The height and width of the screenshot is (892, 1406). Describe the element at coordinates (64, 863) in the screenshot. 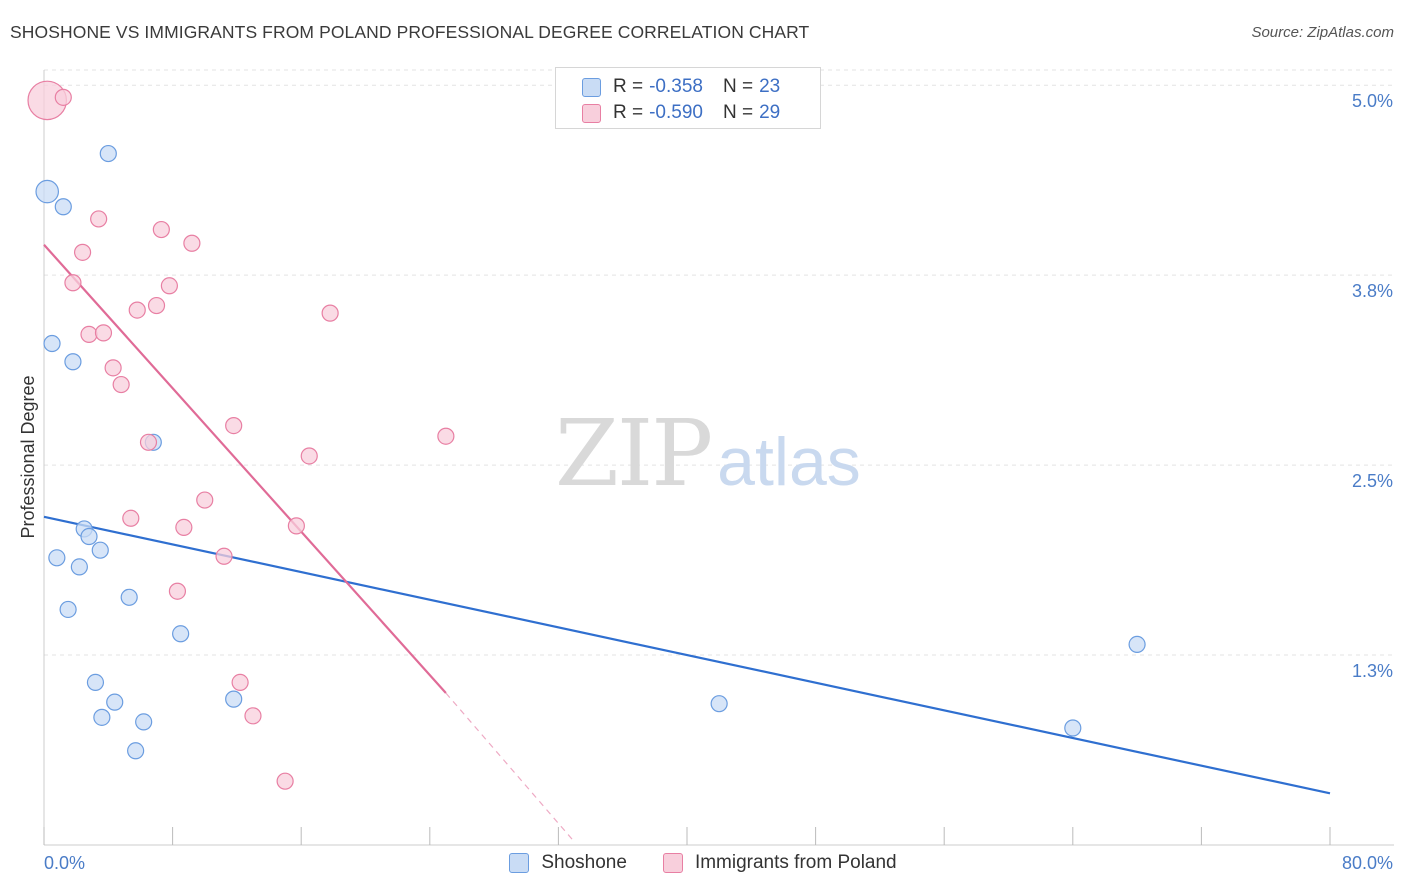

I see `x-tick-label: 0.0%` at that location.